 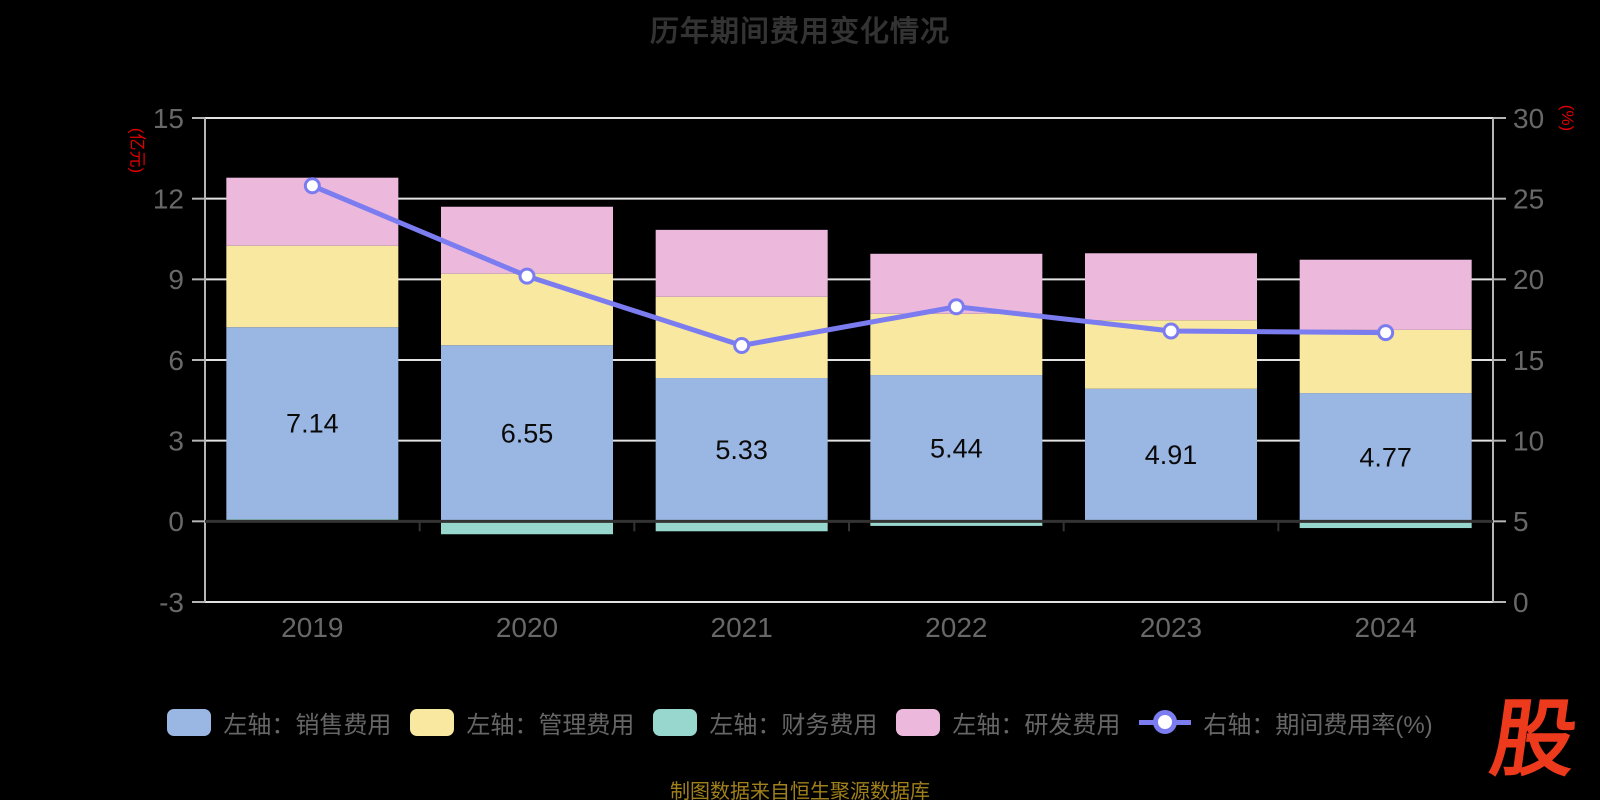 What do you see at coordinates (176, 360) in the screenshot?
I see `left-axis-tick-label: 6` at bounding box center [176, 360].